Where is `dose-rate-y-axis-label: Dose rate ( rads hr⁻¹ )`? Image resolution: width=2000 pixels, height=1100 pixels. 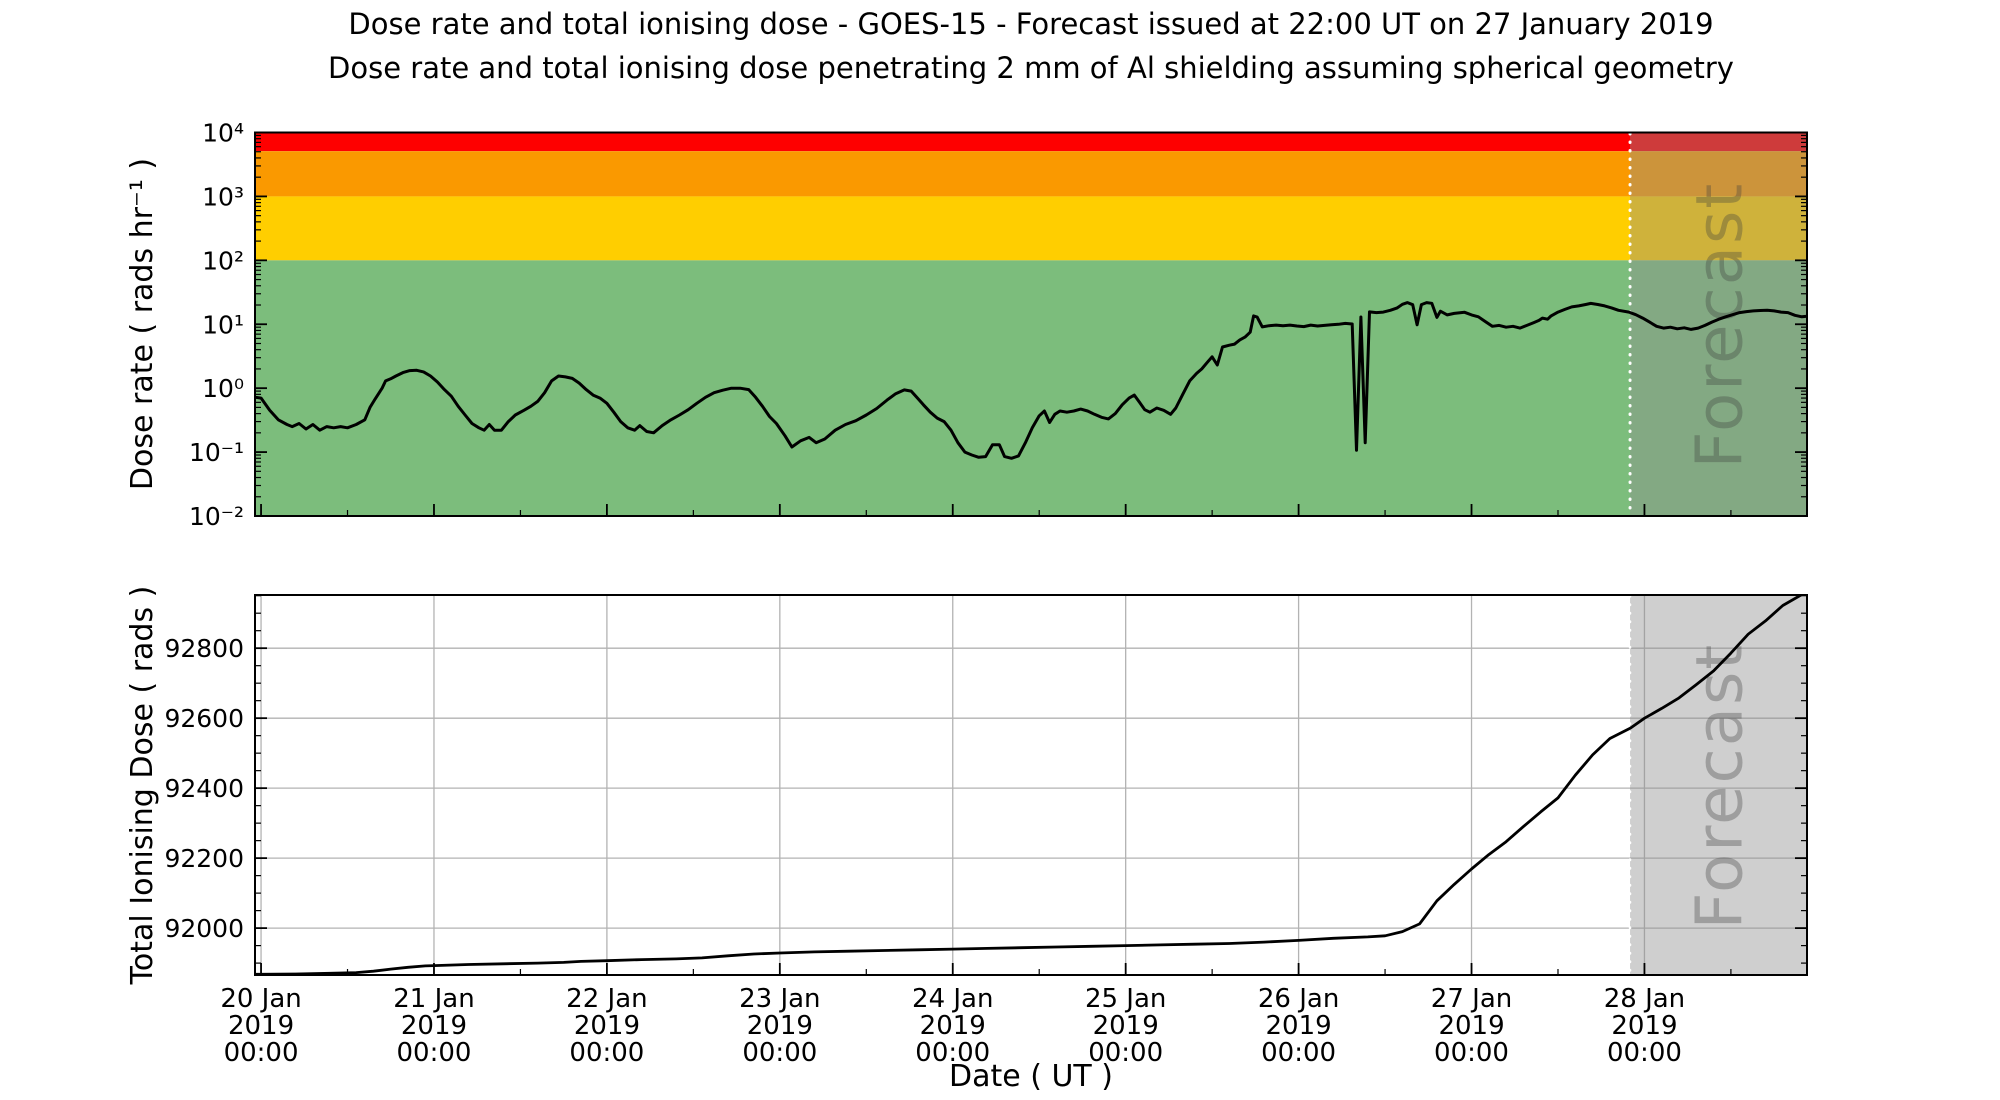 dose-rate-y-axis-label: Dose rate ( rads hr⁻¹ ) is located at coordinates (142, 324).